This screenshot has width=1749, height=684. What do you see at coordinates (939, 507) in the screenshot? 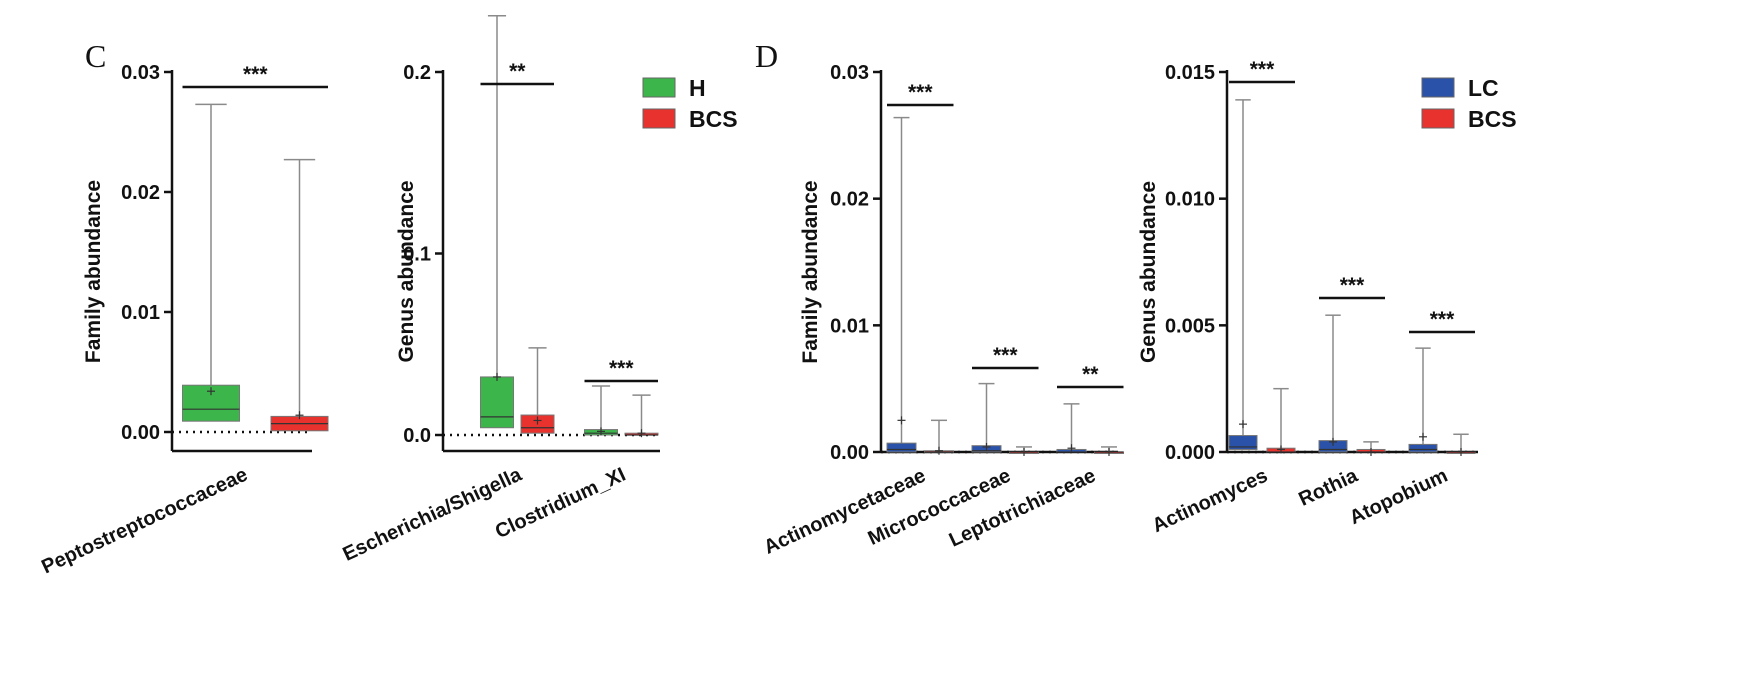
I see `category-label: Micrococcaceae` at bounding box center [939, 507].